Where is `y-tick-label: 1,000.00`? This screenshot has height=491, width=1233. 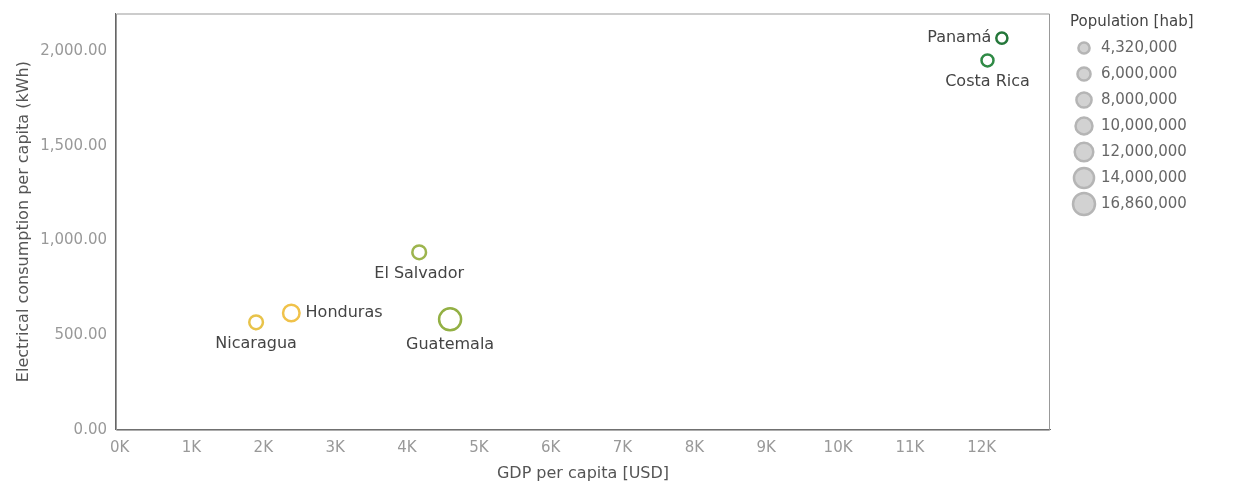 y-tick-label: 1,000.00 is located at coordinates (73, 239).